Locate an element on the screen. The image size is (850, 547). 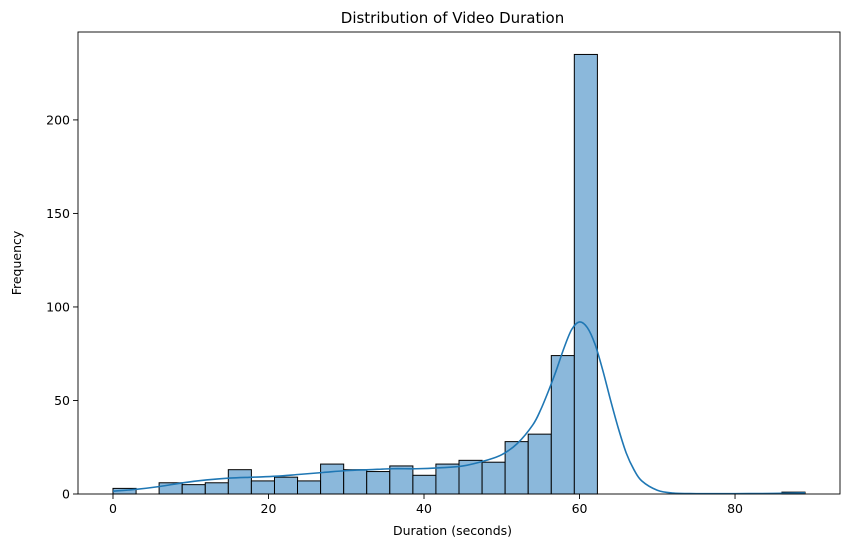
y-axis-label: Frequency is located at coordinates (16, 262).